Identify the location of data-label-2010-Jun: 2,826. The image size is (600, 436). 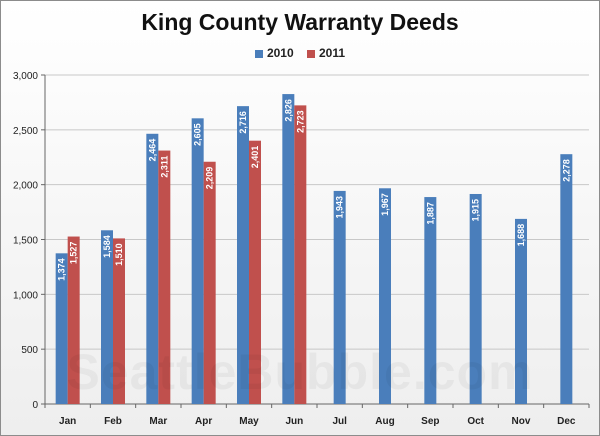
(288, 110).